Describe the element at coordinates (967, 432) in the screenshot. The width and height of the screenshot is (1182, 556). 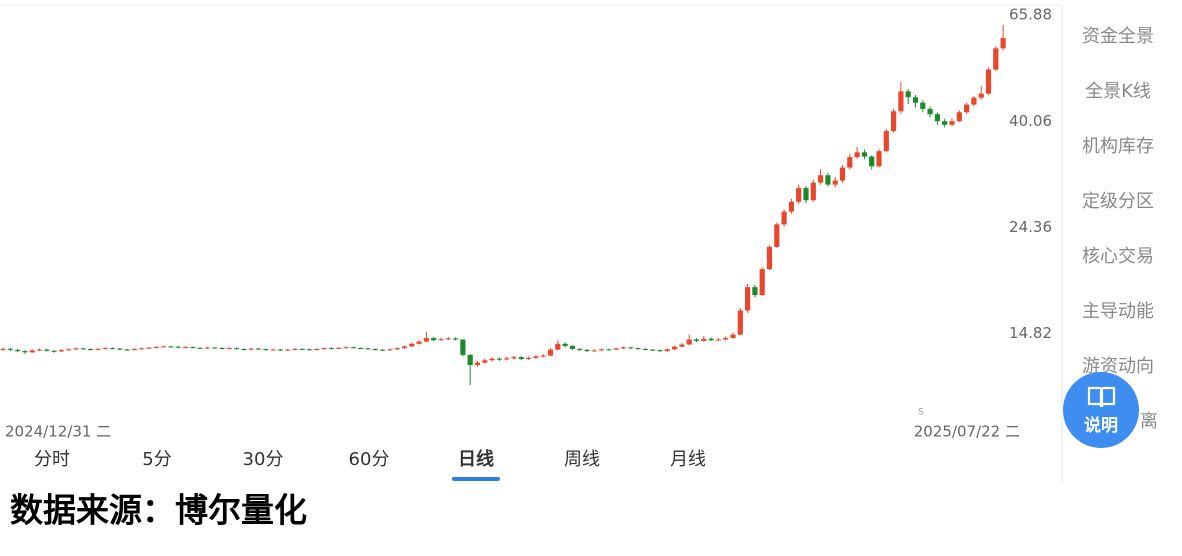
I see `end-date: 2025/07/22 二` at that location.